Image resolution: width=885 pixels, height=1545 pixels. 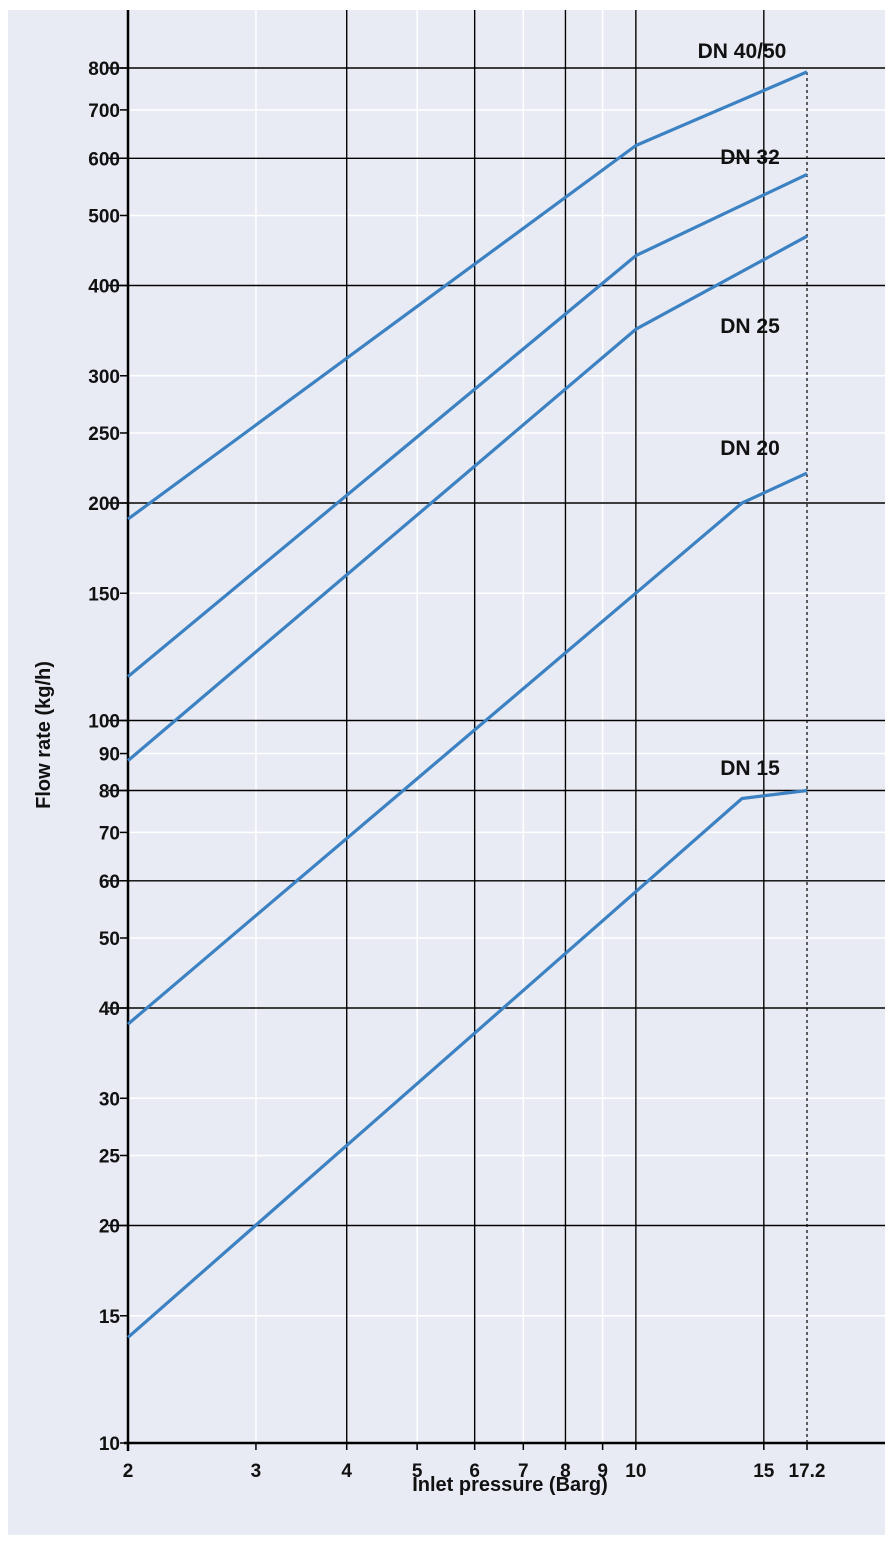 I want to click on y-tick-label: 400, so click(x=104, y=286).